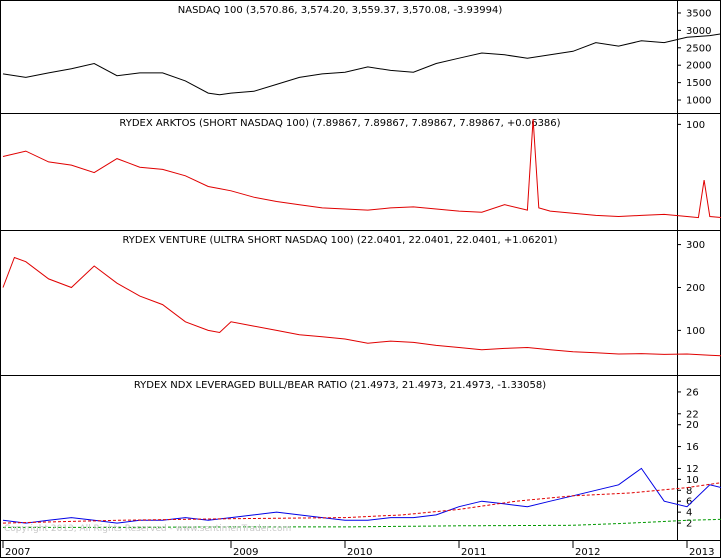 The image size is (721, 558). I want to click on x-tick-label: 2012, so click(587, 552).